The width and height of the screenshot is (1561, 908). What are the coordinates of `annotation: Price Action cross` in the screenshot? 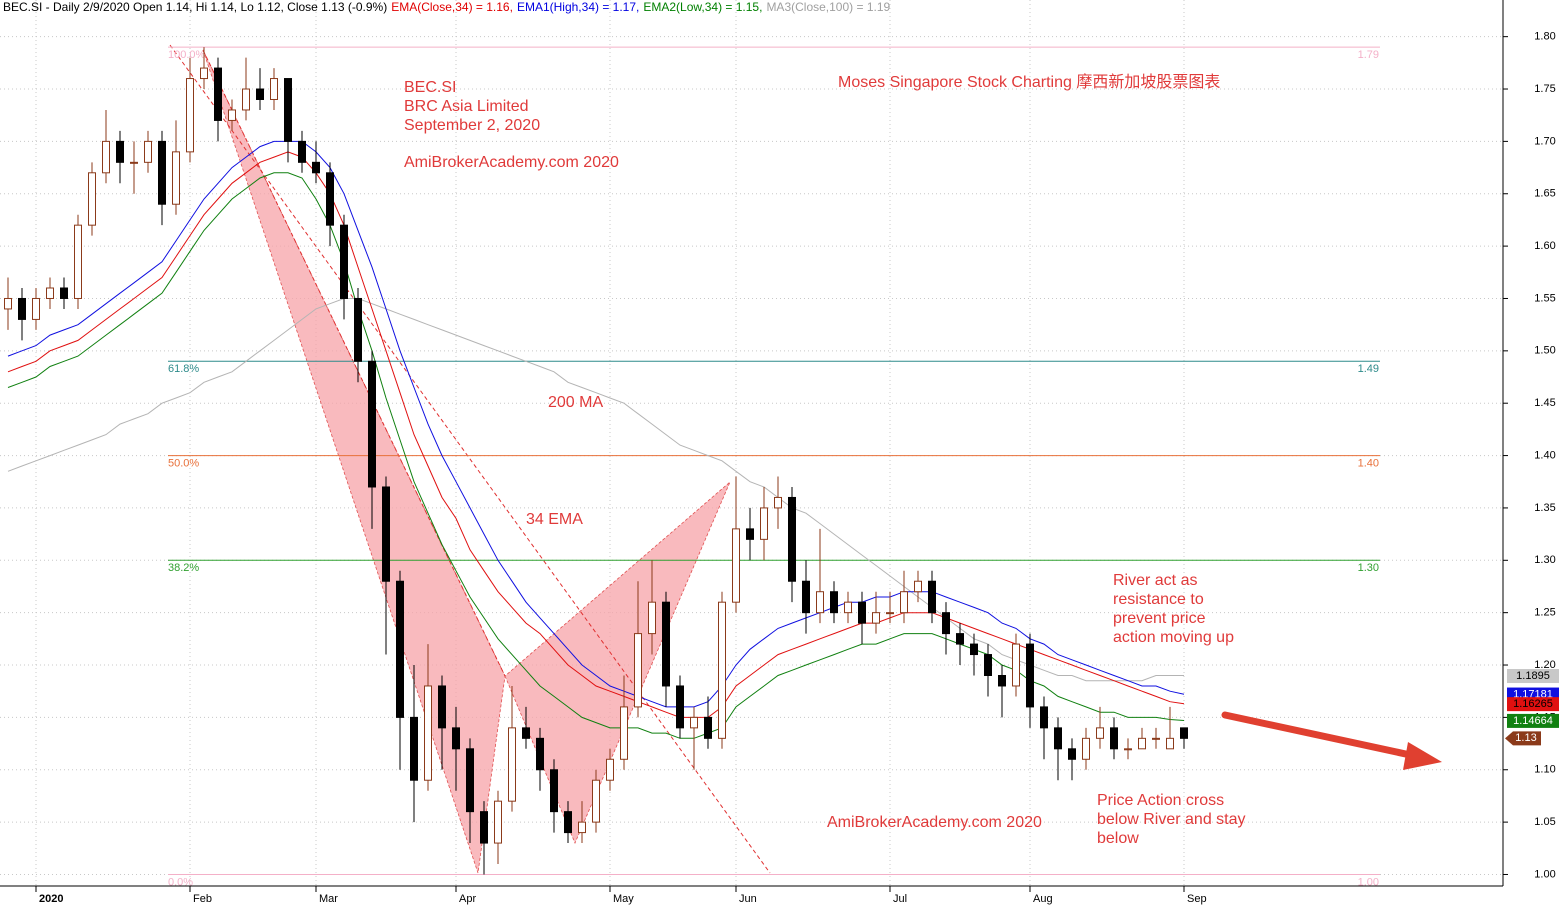 It's located at (1160, 800).